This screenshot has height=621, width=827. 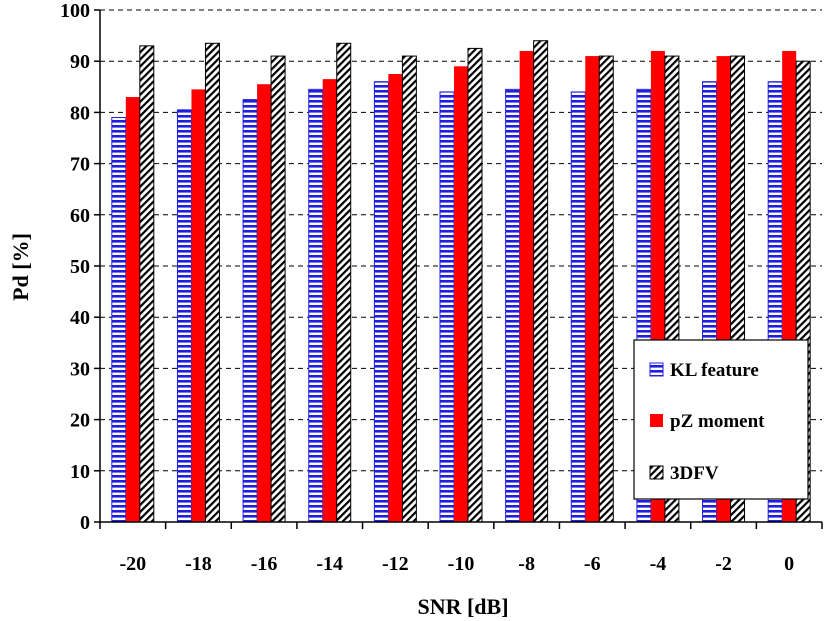 What do you see at coordinates (592, 564) in the screenshot?
I see `x-tick-label: -6` at bounding box center [592, 564].